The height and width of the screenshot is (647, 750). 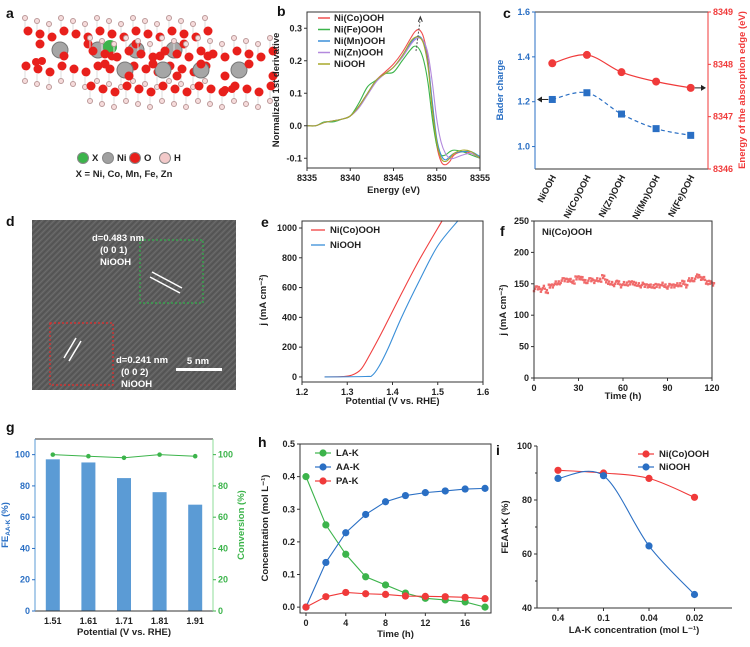 What do you see at coordinates (122, 158) in the screenshot?
I see `legend-label: Ni` at bounding box center [122, 158].